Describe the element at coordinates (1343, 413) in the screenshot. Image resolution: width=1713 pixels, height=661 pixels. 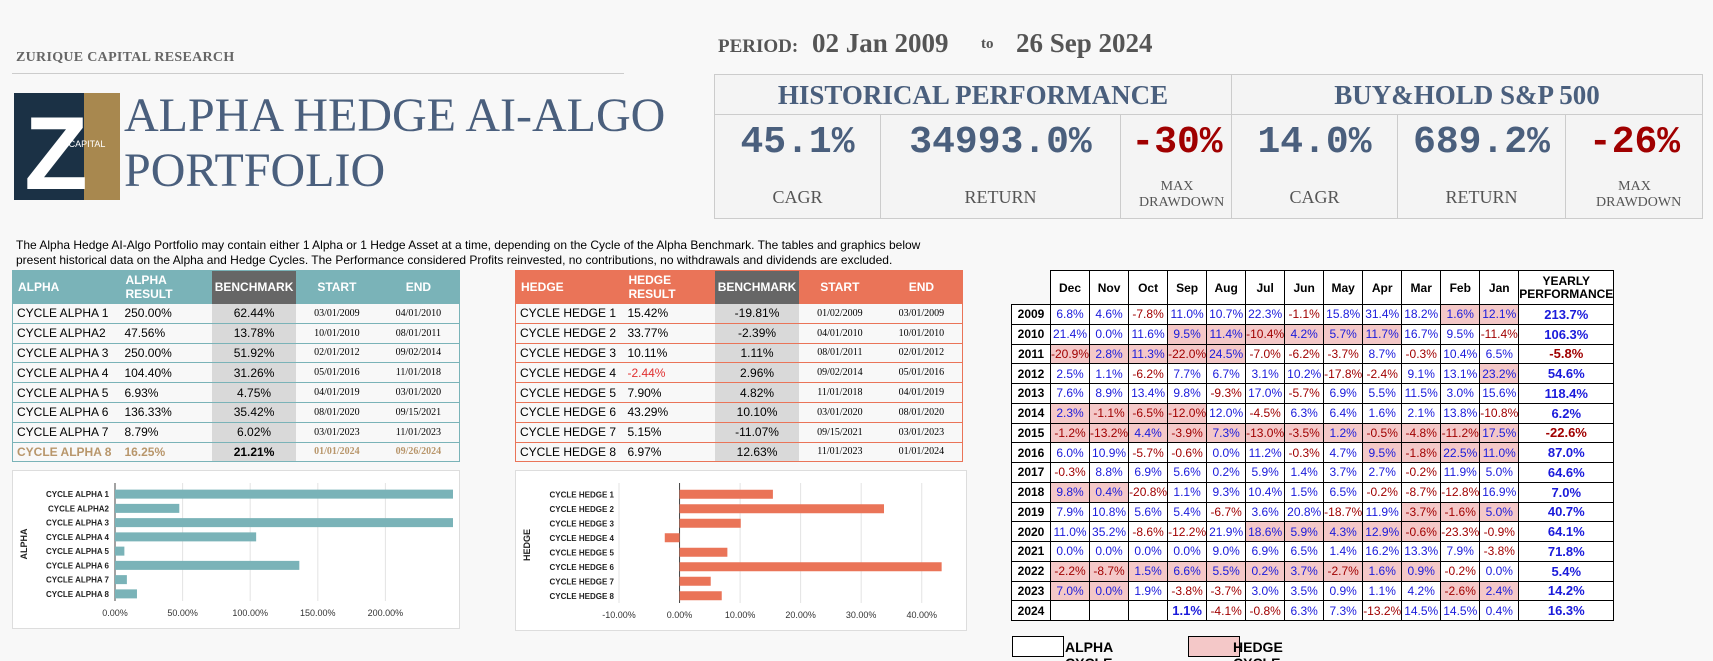
I see `month-return-cell: 6.4%` at that location.